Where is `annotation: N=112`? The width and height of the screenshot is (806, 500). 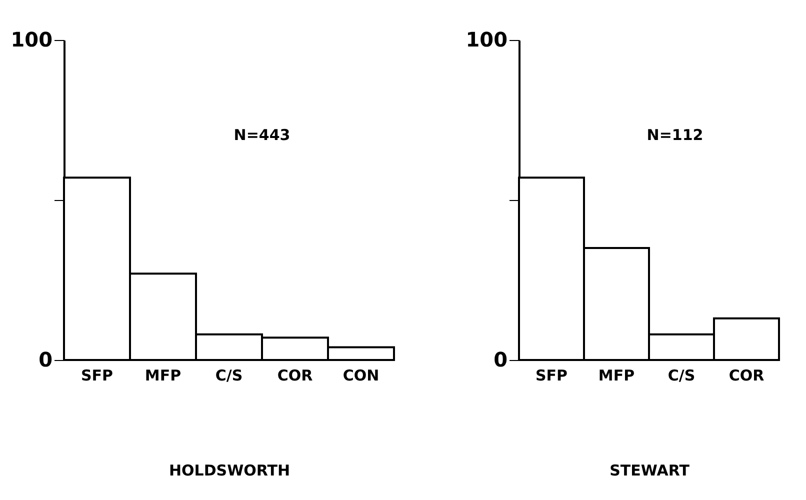 annotation: N=112 is located at coordinates (675, 135).